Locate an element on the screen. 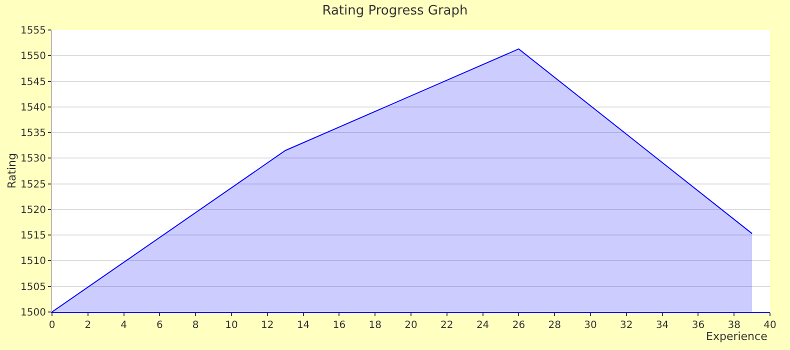 The height and width of the screenshot is (350, 790). x-tick-label: 38 is located at coordinates (734, 325).